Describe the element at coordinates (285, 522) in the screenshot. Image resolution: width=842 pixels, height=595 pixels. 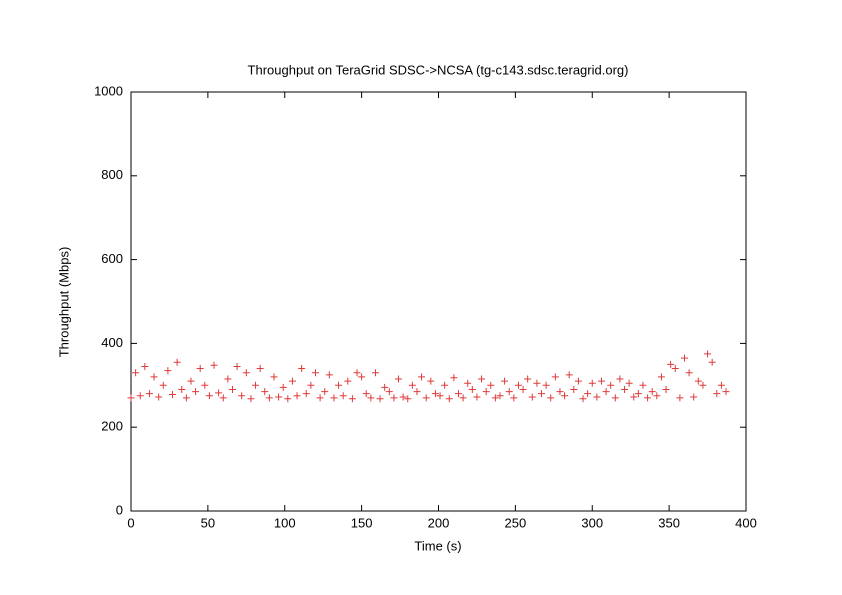
I see `x-tick-label: 100` at that location.